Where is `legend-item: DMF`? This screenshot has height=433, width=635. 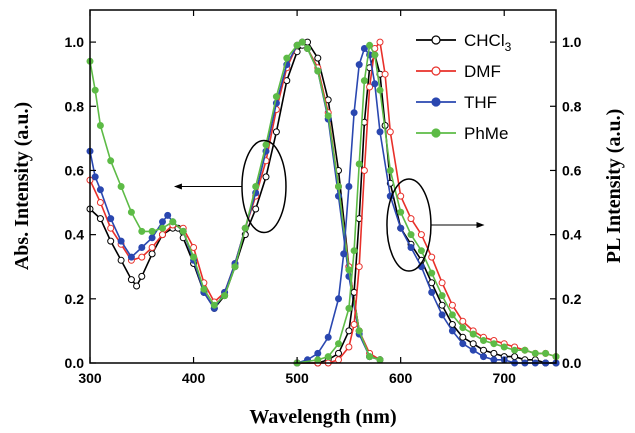
legend-item: DMF is located at coordinates (458, 71).